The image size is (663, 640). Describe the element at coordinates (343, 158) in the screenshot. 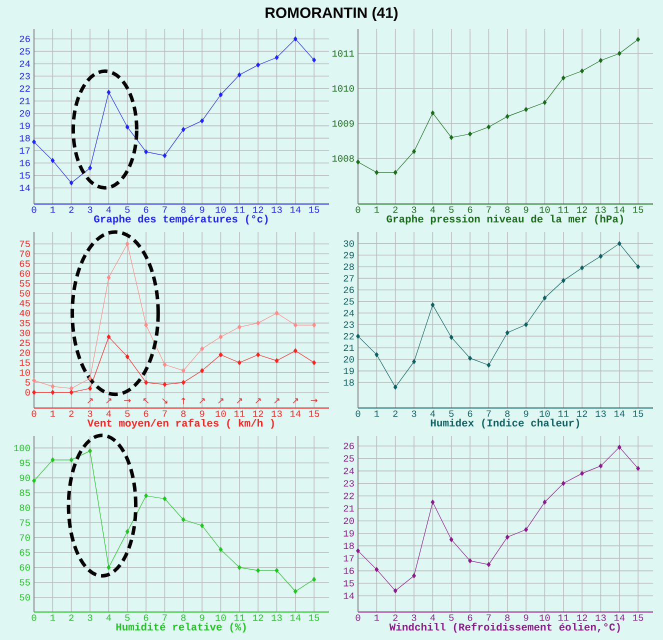

I see `y-tick-label: 1008` at that location.